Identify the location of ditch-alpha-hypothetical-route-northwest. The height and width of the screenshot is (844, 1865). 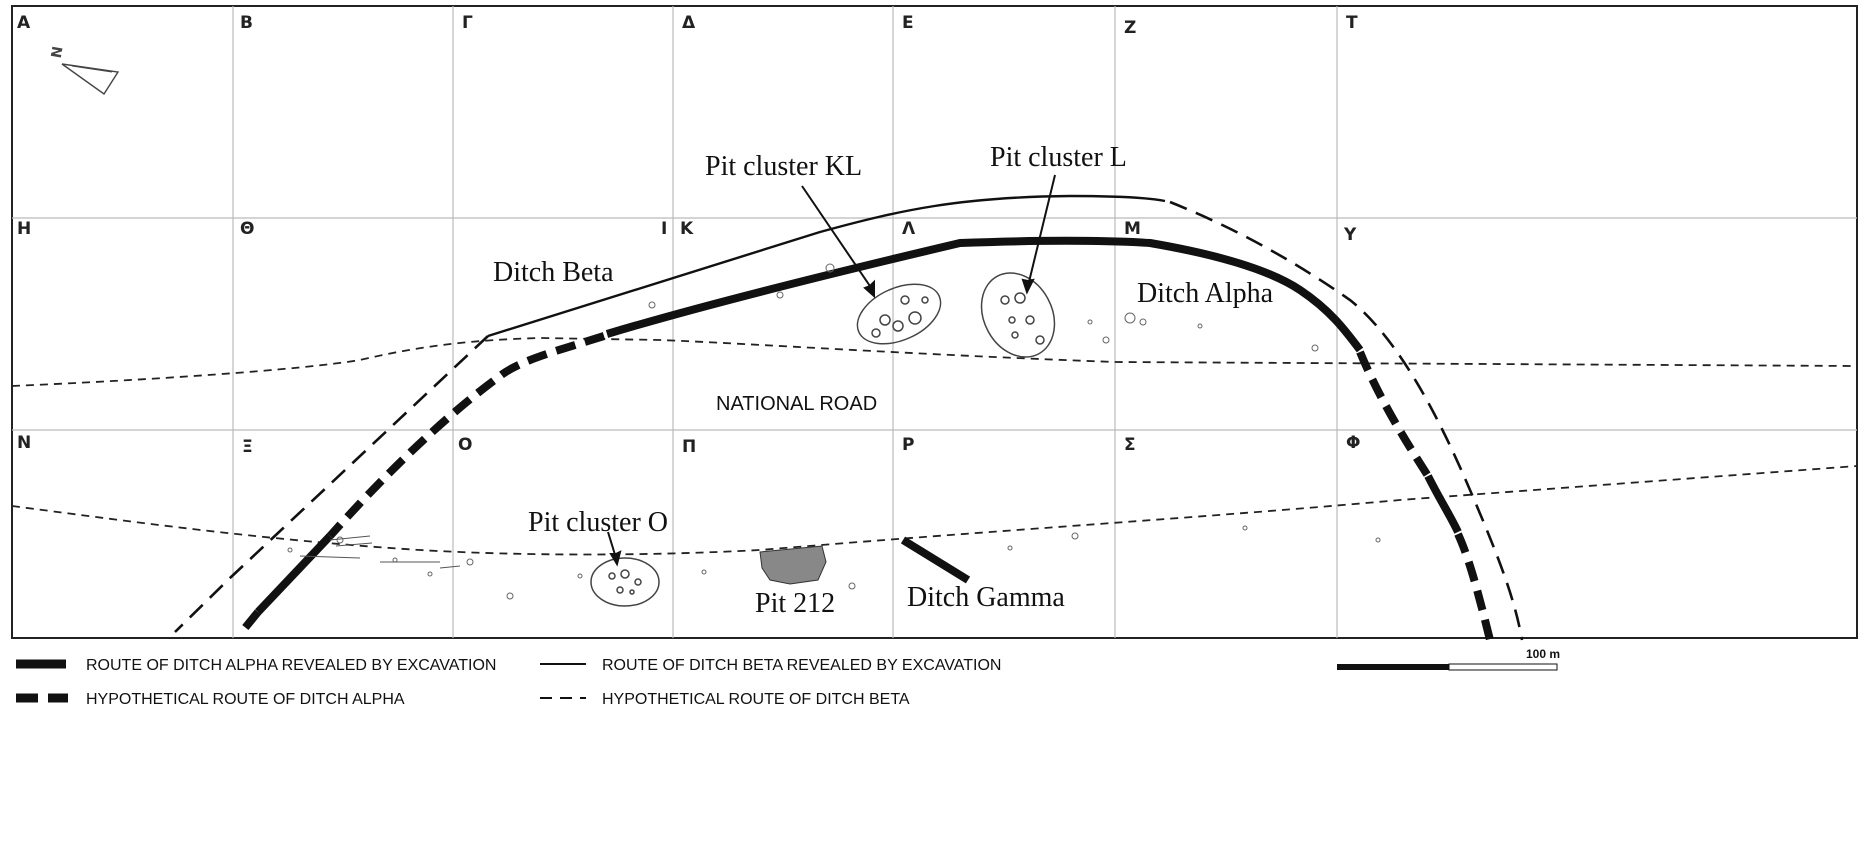
(466, 435).